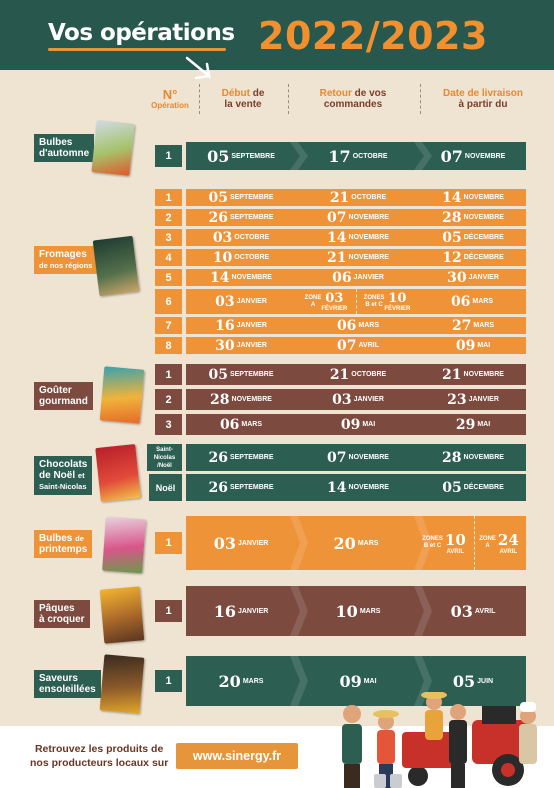 The image size is (554, 788). I want to click on schedule-row-p1: 16 JANVIER 10 MARS 03 AVRIL, so click(356, 611).